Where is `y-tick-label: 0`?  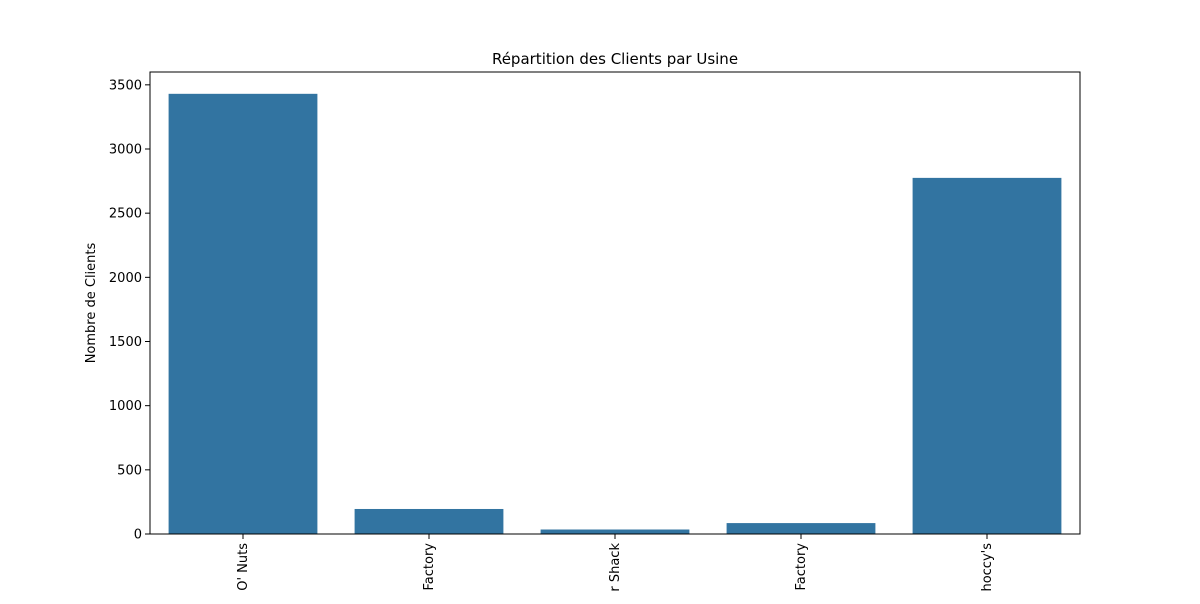
y-tick-label: 0 is located at coordinates (138, 535).